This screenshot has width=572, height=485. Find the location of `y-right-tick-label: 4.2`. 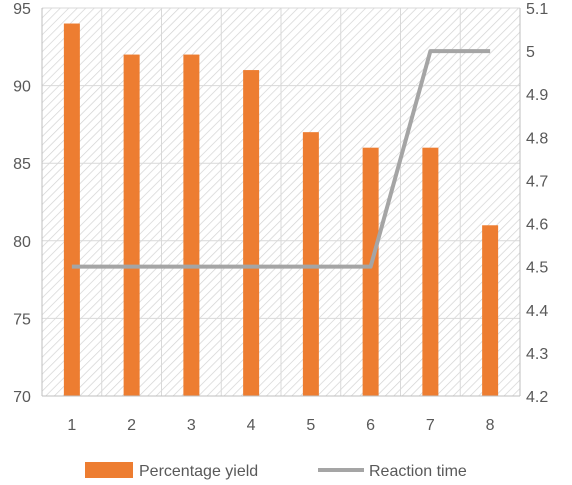

y-right-tick-label: 4.2 is located at coordinates (537, 397).